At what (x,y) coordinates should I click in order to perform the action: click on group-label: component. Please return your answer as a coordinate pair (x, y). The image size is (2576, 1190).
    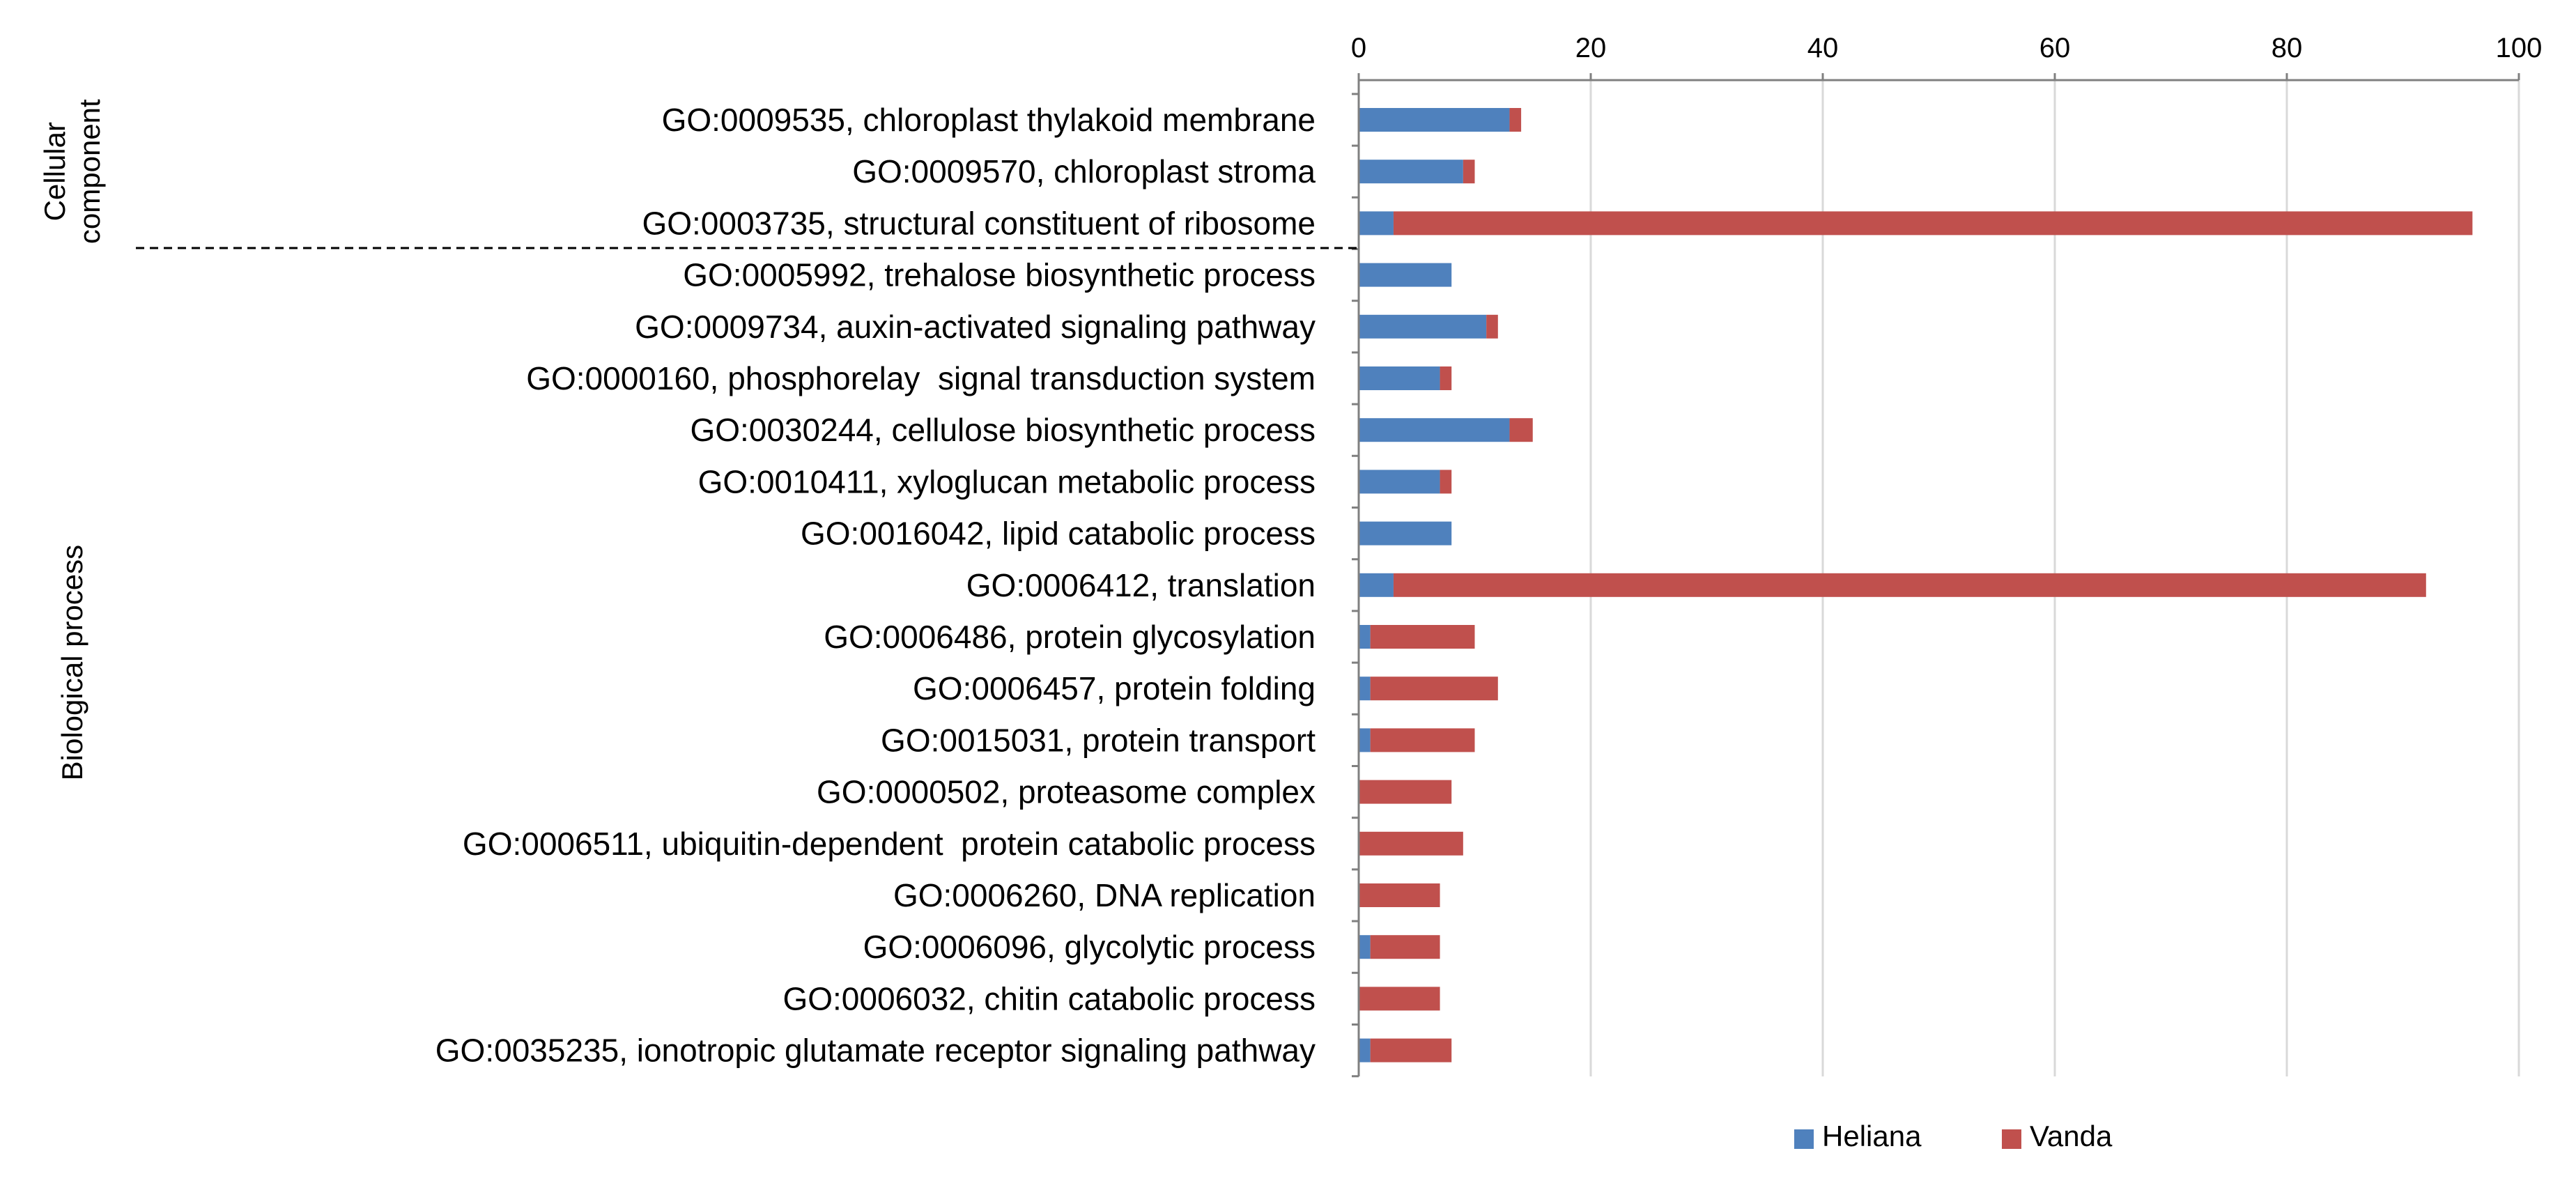
    Looking at the image, I should click on (89, 171).